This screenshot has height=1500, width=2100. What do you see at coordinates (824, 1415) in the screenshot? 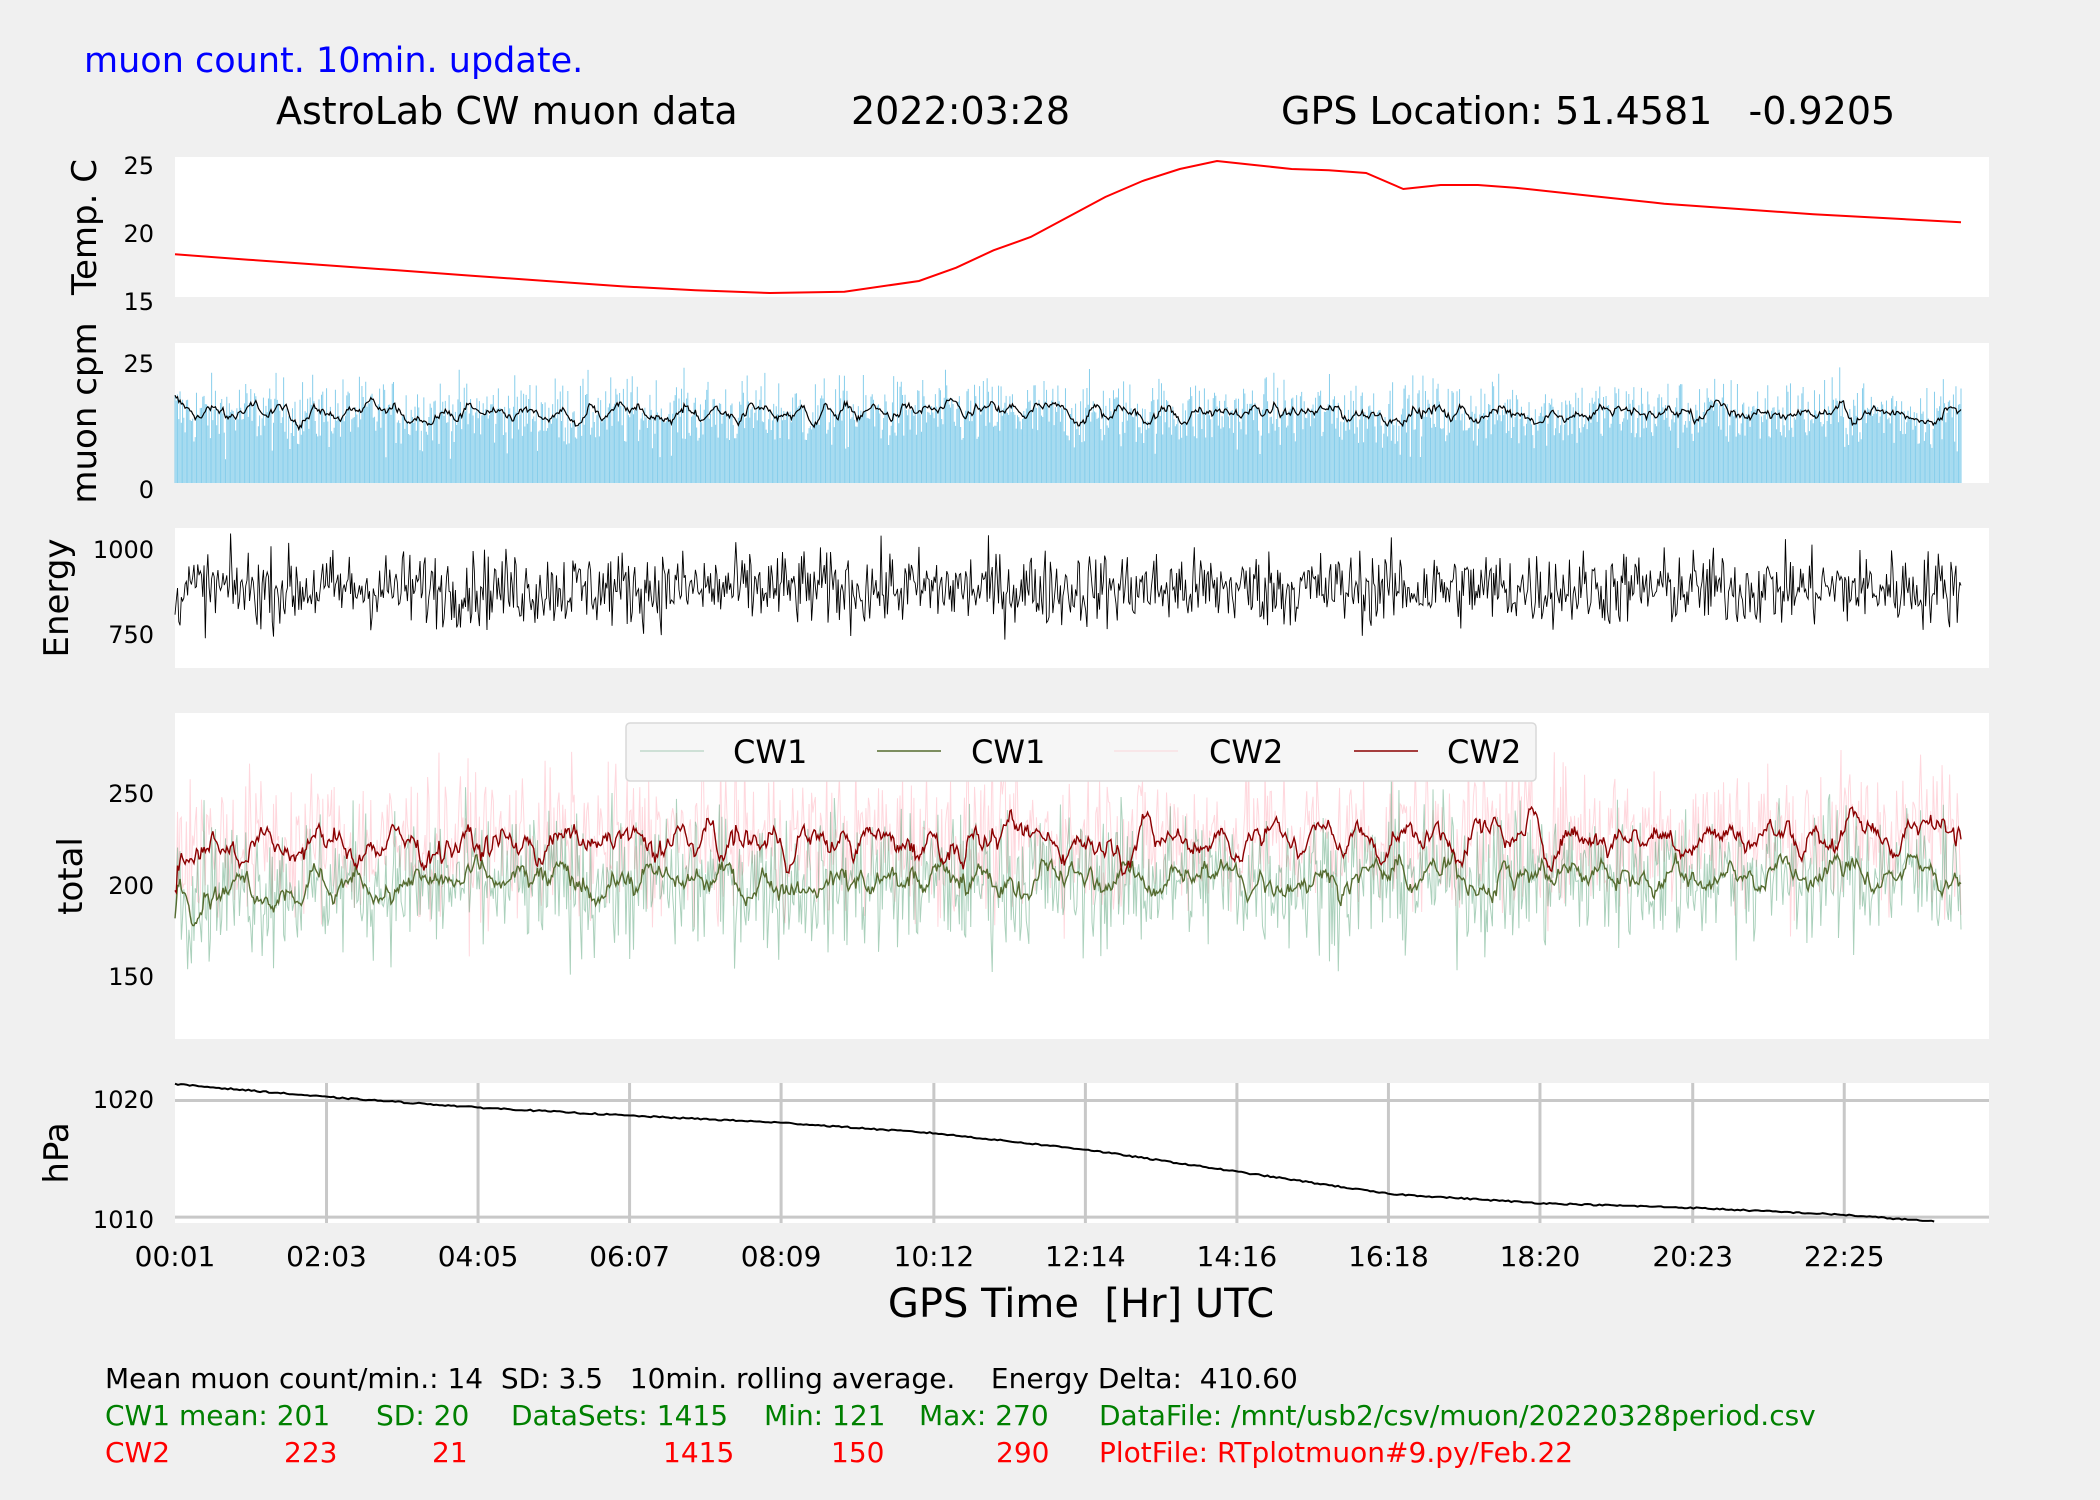
I see `cw1-min: Min: 121` at bounding box center [824, 1415].